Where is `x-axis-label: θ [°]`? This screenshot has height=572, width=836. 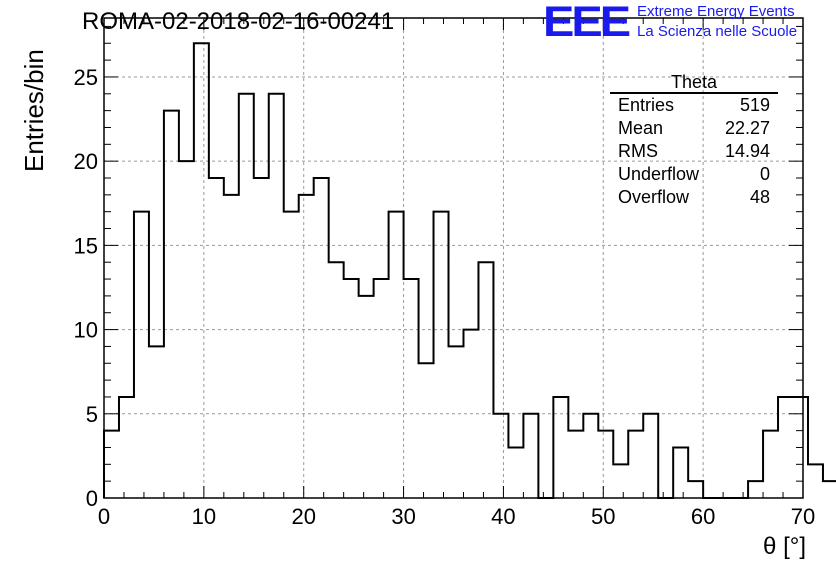 x-axis-label: θ [°] is located at coordinates (784, 546).